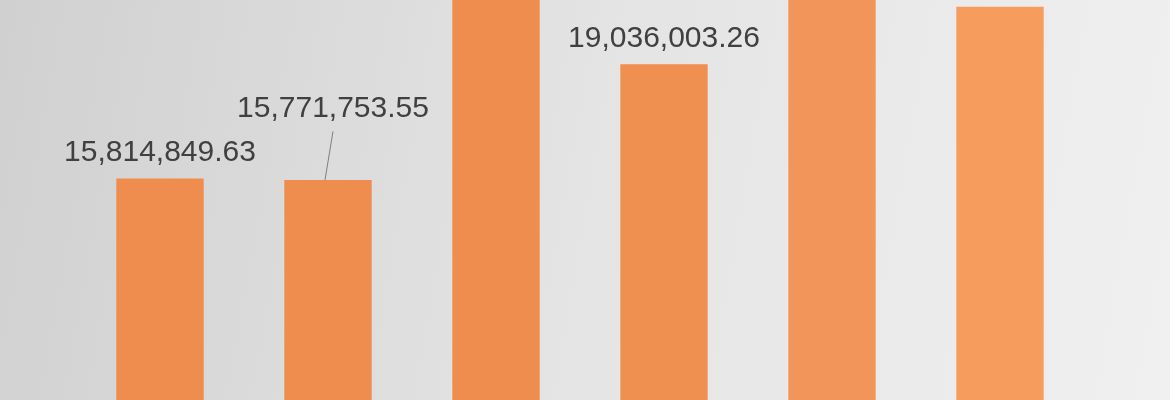 The width and height of the screenshot is (1170, 400). I want to click on data-label: 15,814,849.63, so click(160, 150).